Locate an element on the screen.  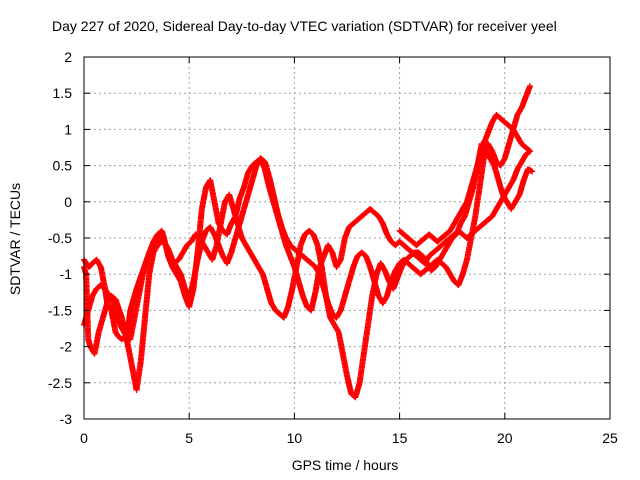
x-tick-label: 0 is located at coordinates (84, 438).